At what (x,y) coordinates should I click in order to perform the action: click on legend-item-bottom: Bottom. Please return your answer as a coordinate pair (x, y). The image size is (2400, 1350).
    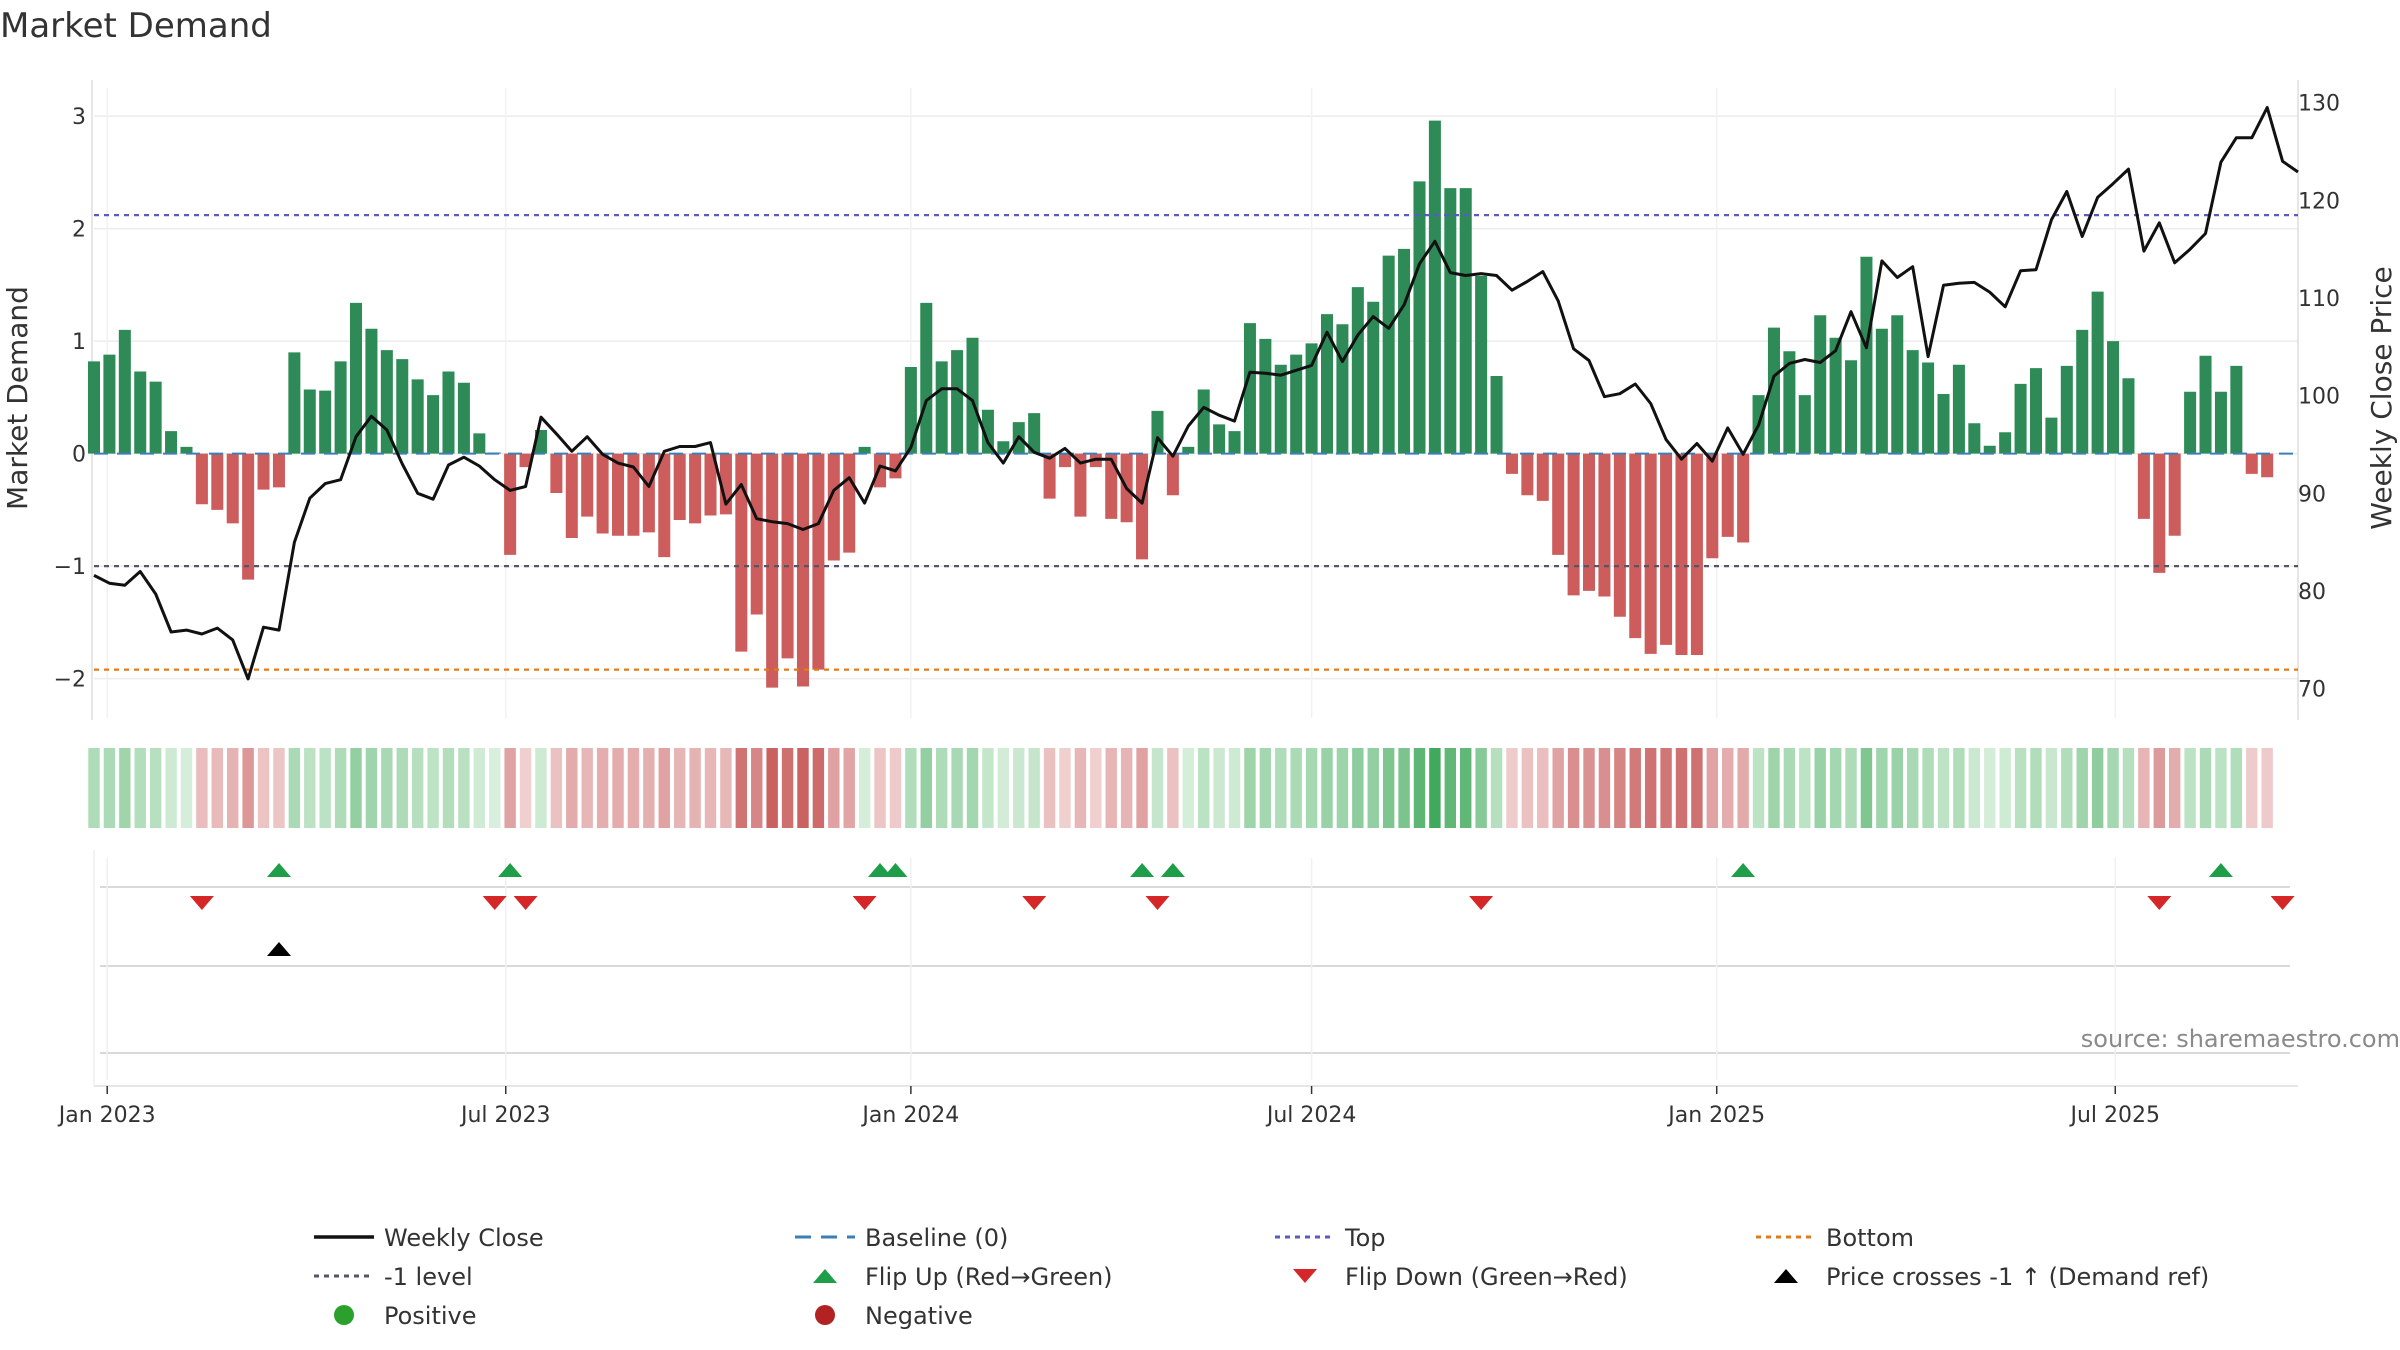
    Looking at the image, I should click on (1835, 1238).